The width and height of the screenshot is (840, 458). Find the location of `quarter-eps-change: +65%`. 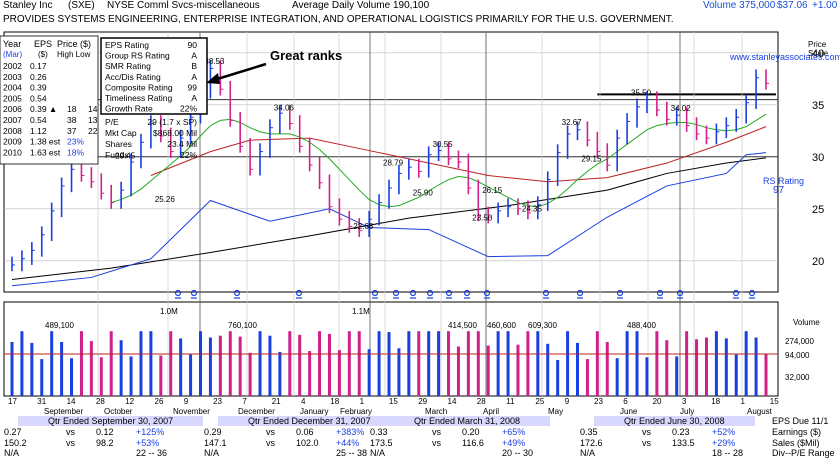

quarter-eps-change: +65% is located at coordinates (514, 432).